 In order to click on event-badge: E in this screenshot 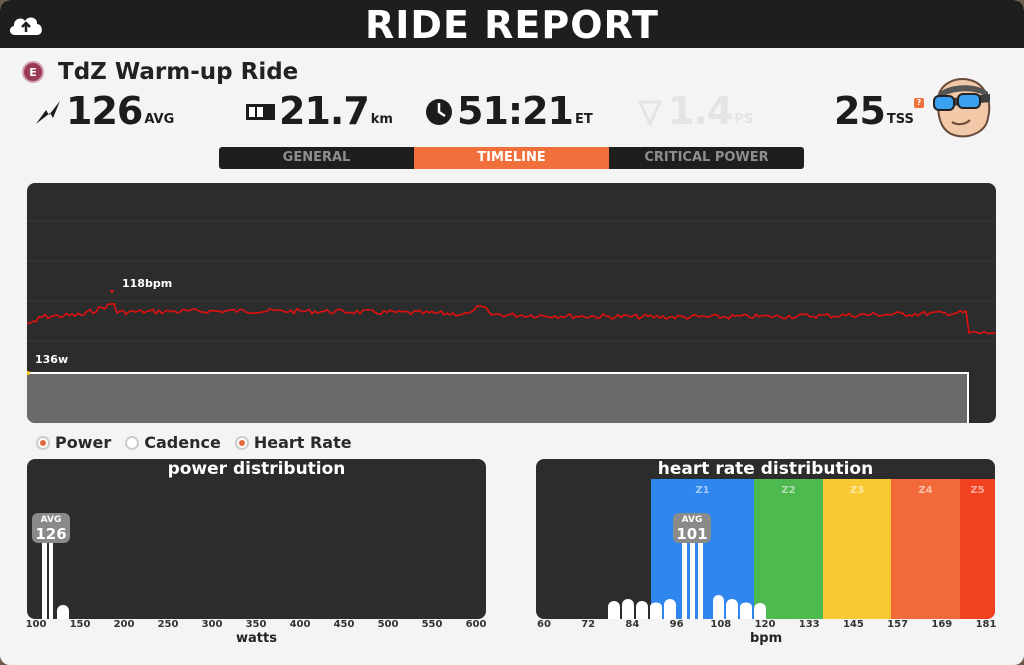, I will do `click(33, 72)`.